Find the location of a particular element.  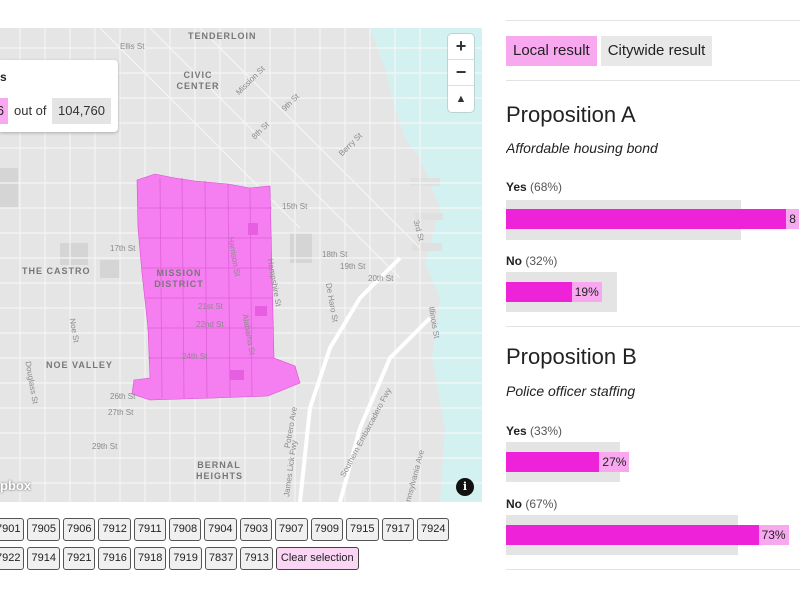

precinct-button: 7911 is located at coordinates (149, 529).